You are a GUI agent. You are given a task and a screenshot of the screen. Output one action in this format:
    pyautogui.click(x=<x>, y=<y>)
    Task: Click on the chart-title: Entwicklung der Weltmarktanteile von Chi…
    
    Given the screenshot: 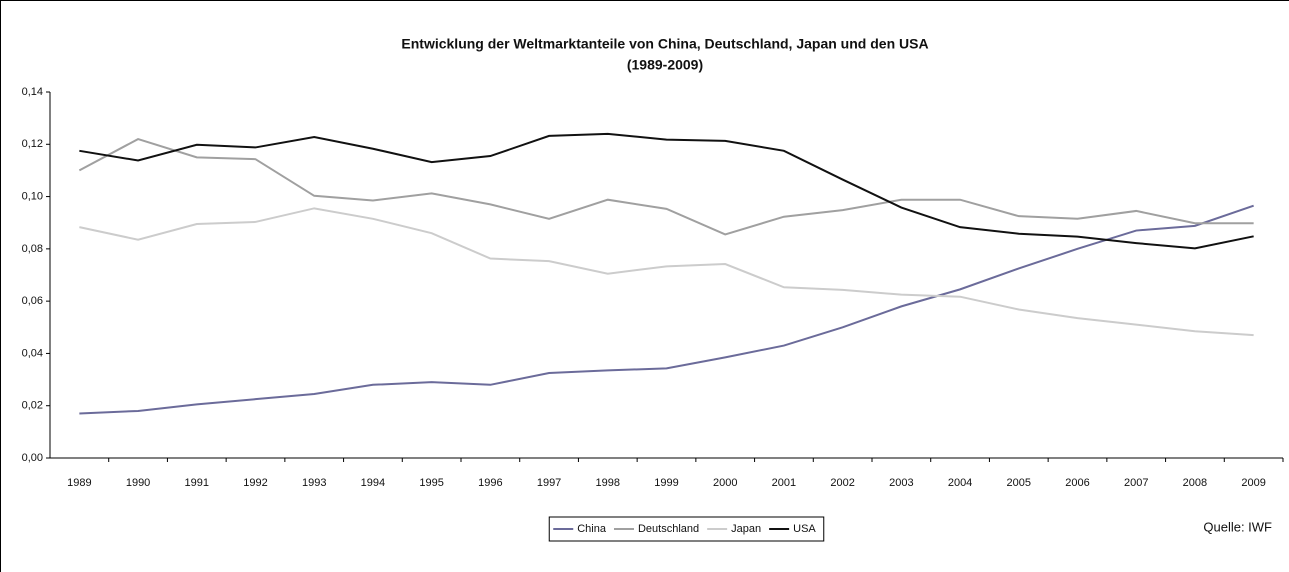 What is the action you would take?
    pyautogui.click(x=664, y=44)
    